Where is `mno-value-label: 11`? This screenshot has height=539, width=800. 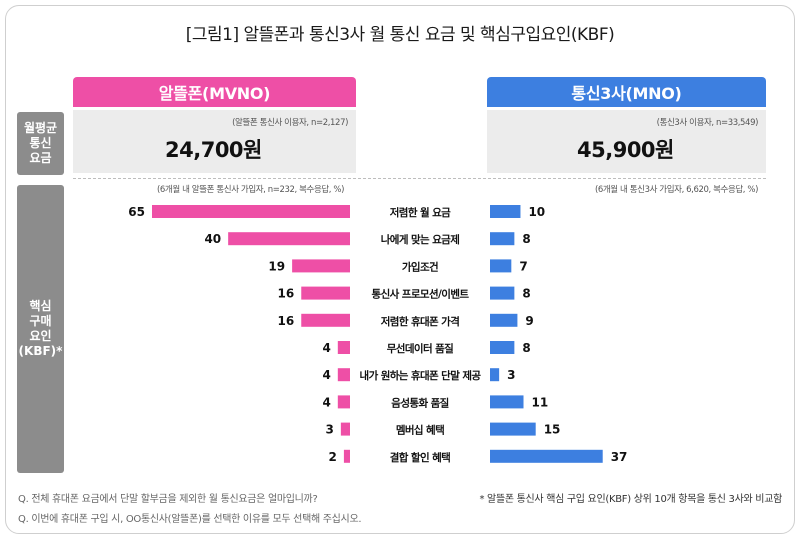 mno-value-label: 11 is located at coordinates (540, 402).